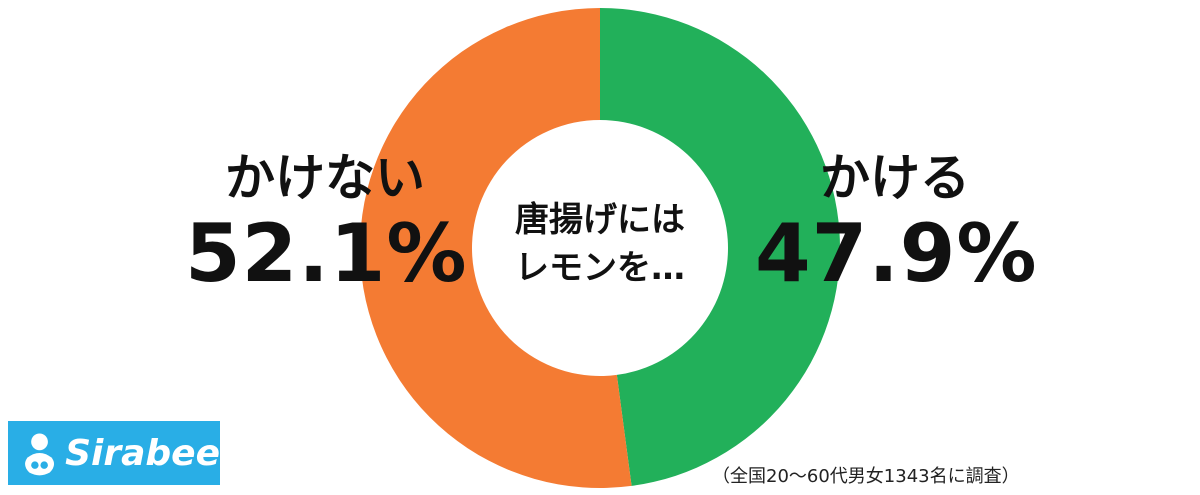  What do you see at coordinates (600, 220) in the screenshot?
I see `center-line-1: 唐揚げには` at bounding box center [600, 220].